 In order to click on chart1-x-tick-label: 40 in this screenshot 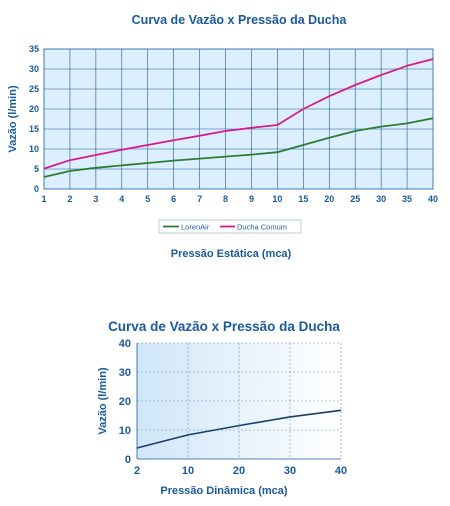, I will do `click(433, 199)`.